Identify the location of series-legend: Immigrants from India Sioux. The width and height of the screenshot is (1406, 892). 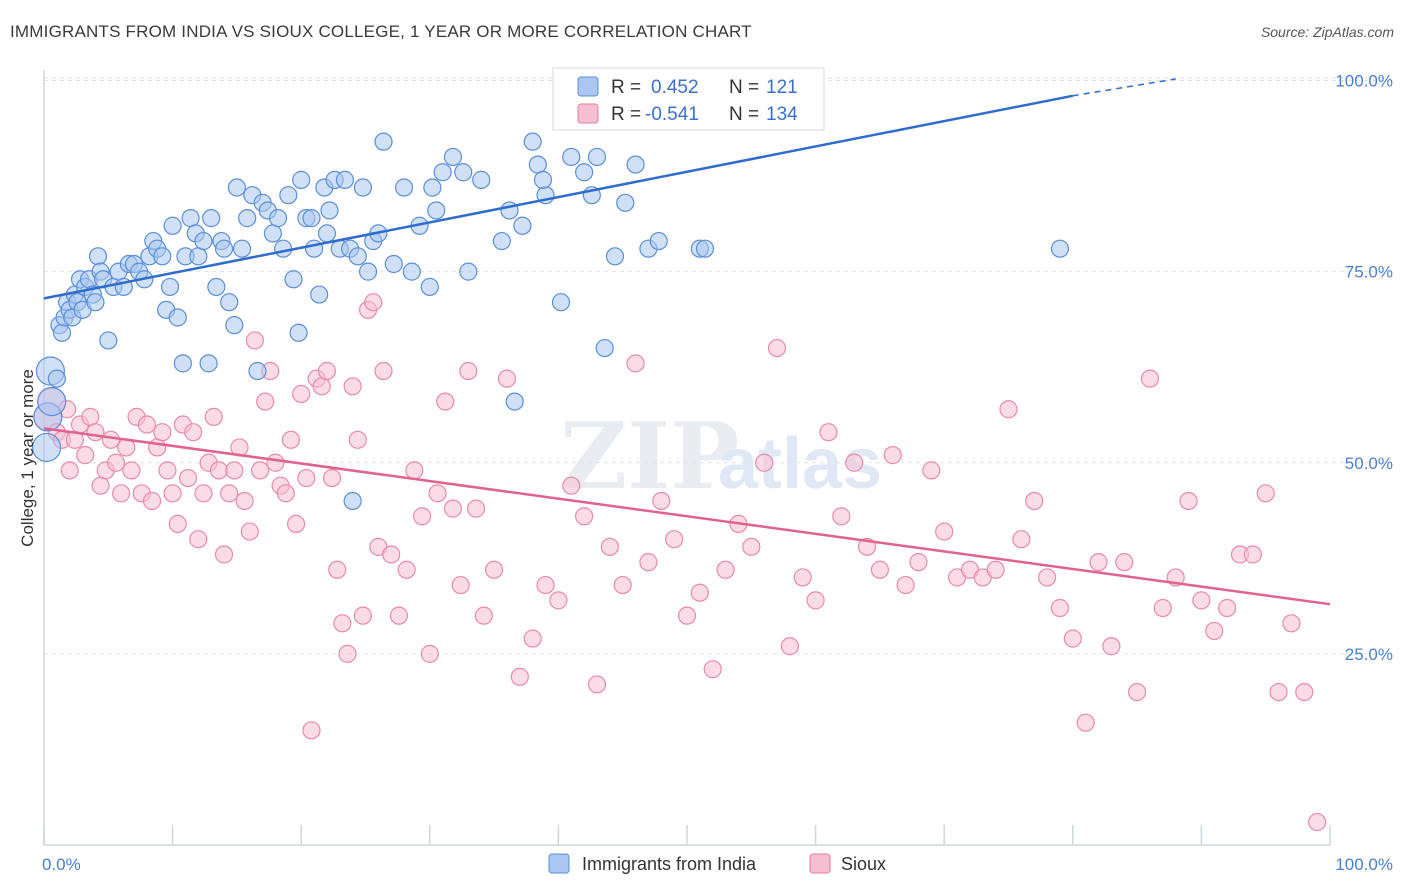
(717, 863).